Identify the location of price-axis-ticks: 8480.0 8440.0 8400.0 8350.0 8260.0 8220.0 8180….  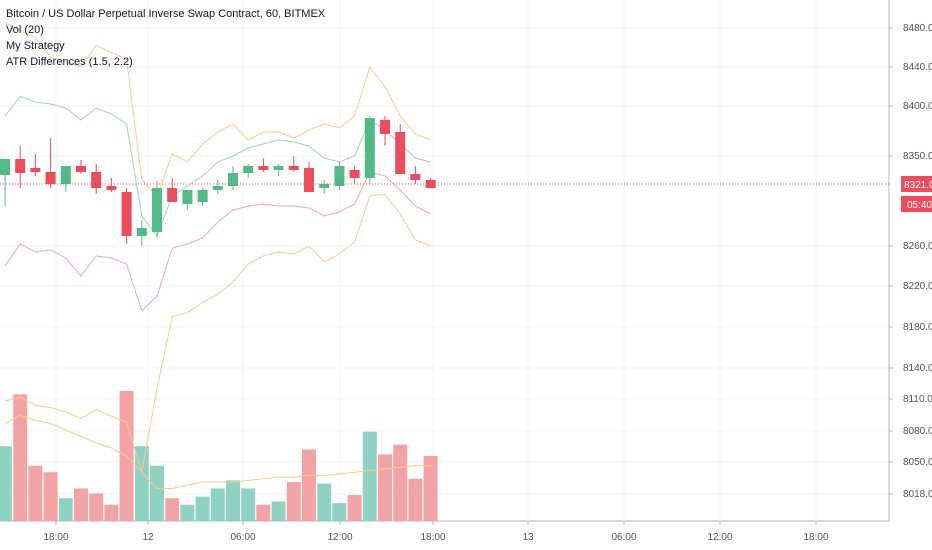
(910, 261).